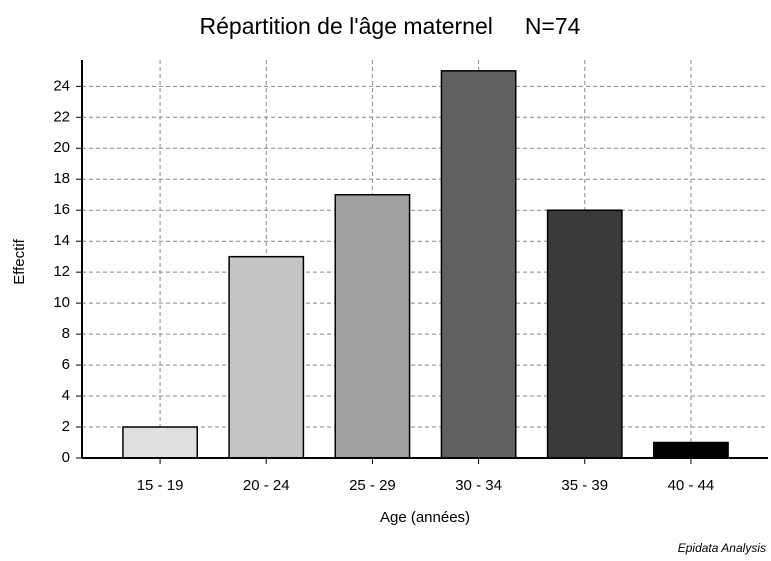 The height and width of the screenshot is (561, 771). Describe the element at coordinates (372, 485) in the screenshot. I see `x-tick-label: 25 - 29` at that location.